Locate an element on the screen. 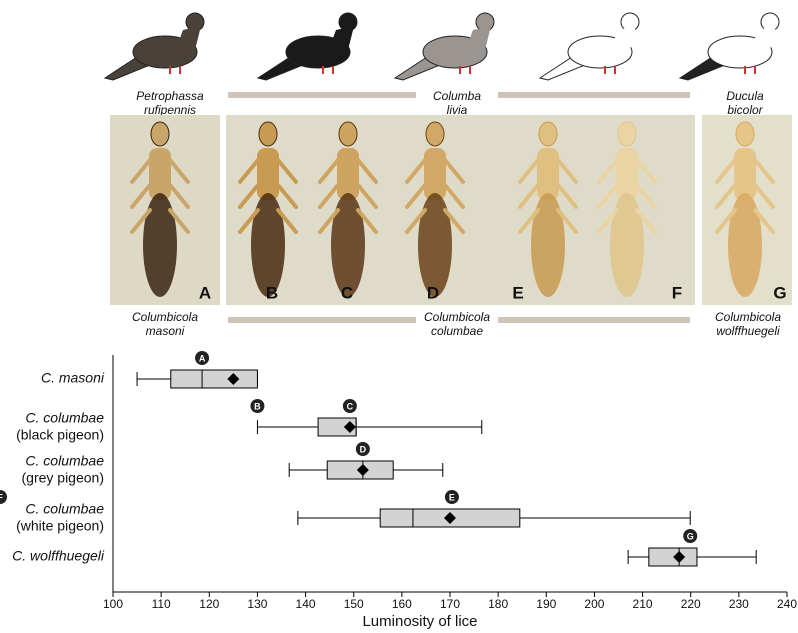 The height and width of the screenshot is (633, 798). x-tick-label: 240 is located at coordinates (787, 604).